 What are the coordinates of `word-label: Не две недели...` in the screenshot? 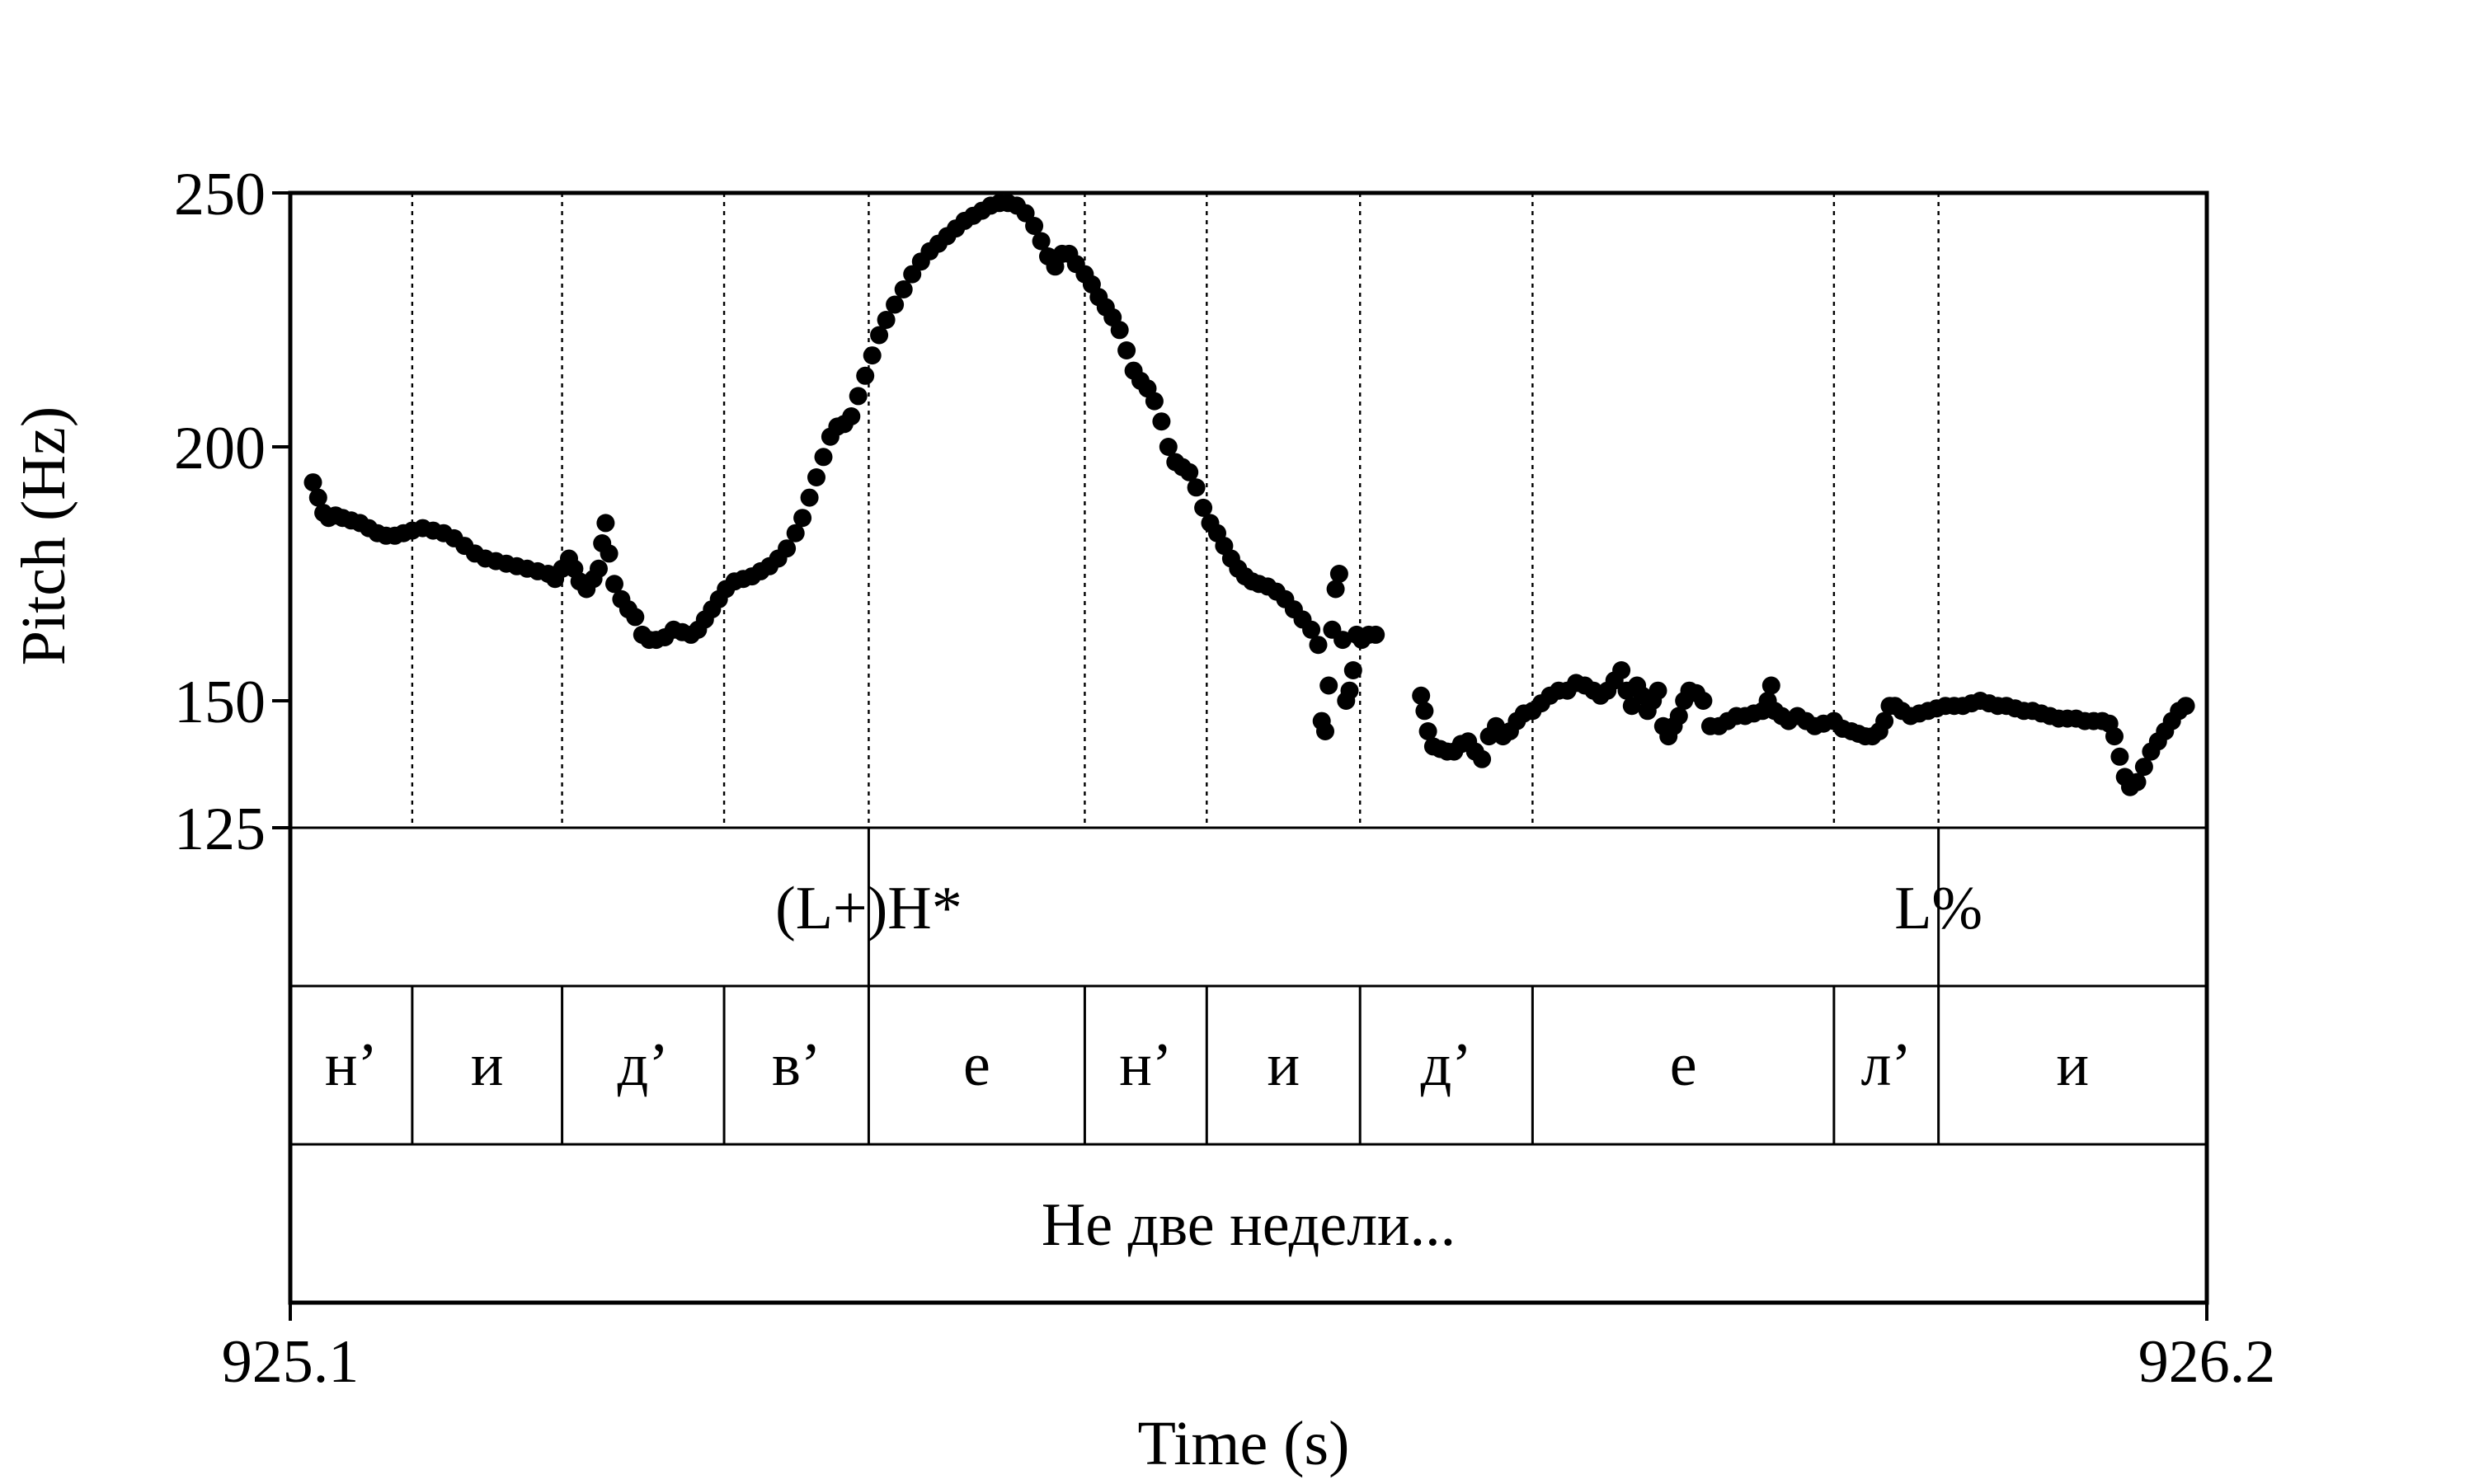 It's located at (1249, 1225).